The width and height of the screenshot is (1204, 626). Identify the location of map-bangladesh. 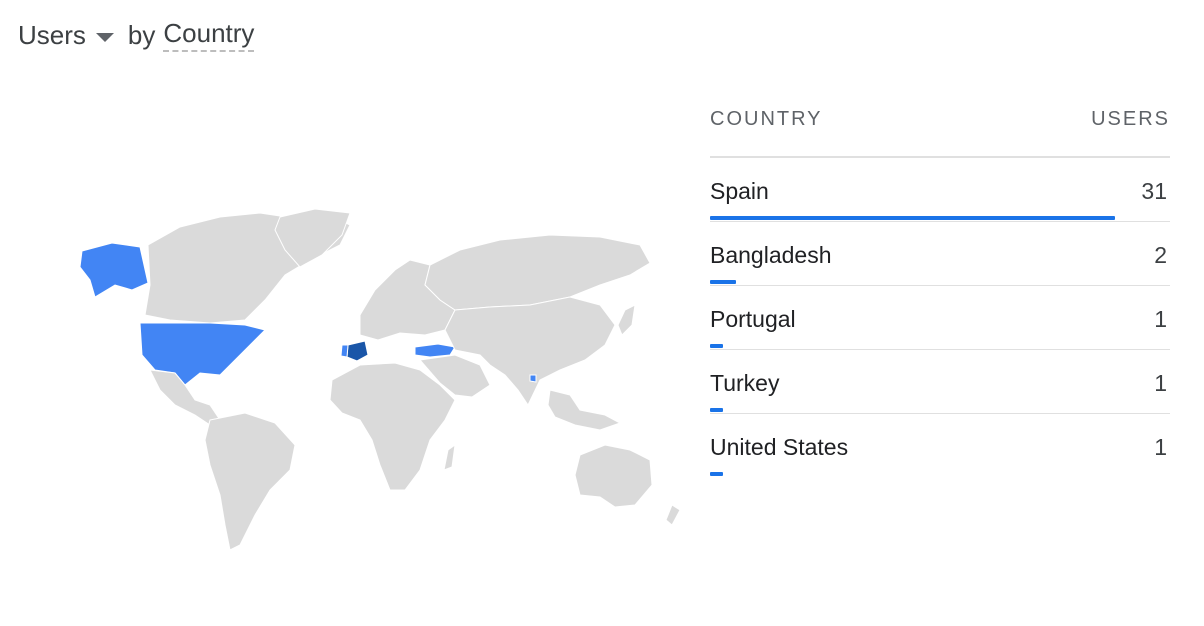
(533, 378).